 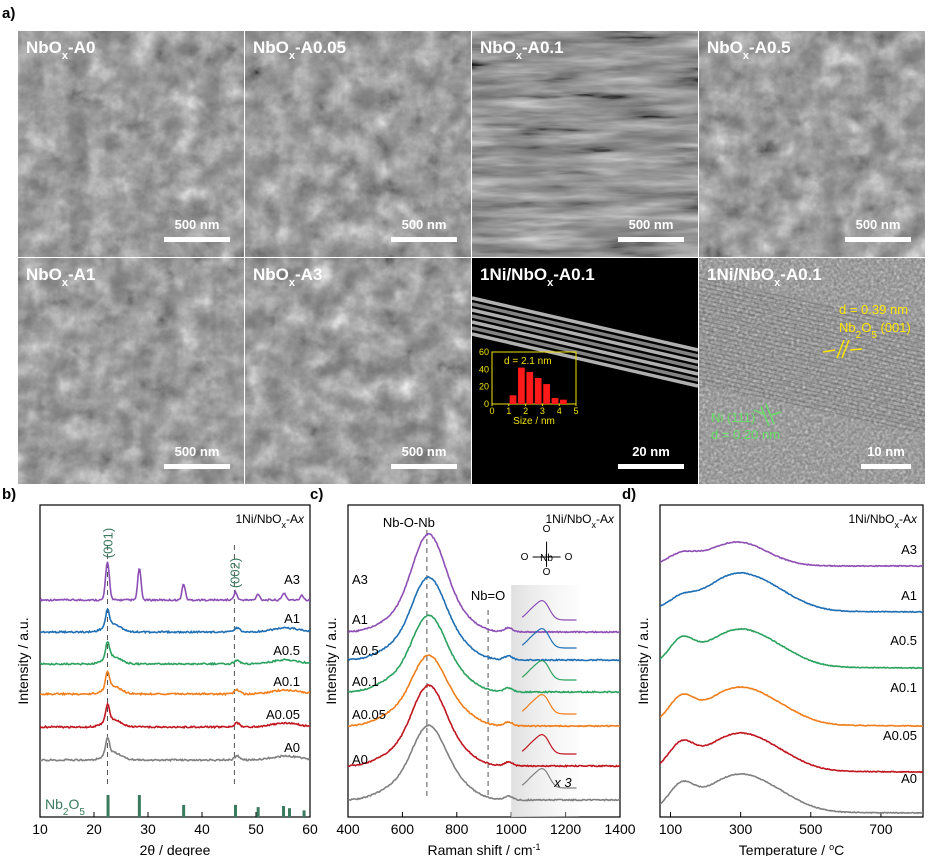 I want to click on series-line-A3, so click(x=791, y=554).